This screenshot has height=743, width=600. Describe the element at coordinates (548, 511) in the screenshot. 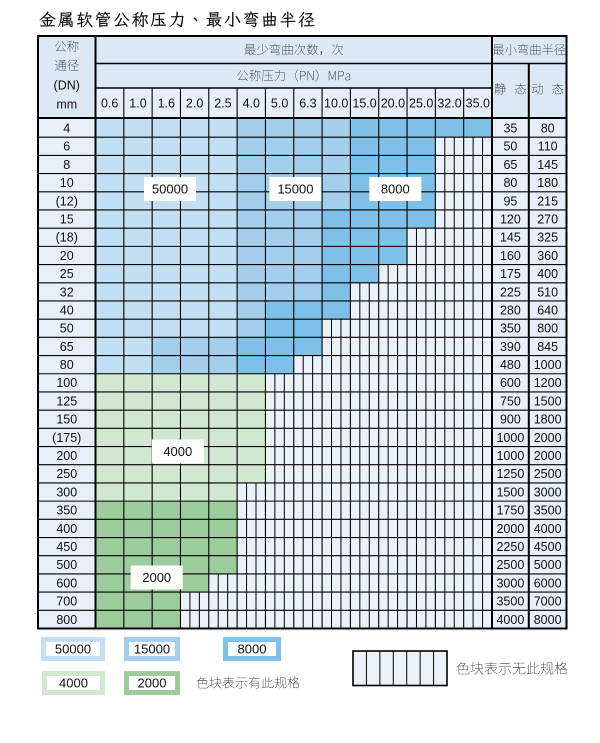

I see `dynamic-radius-value: 3500` at that location.